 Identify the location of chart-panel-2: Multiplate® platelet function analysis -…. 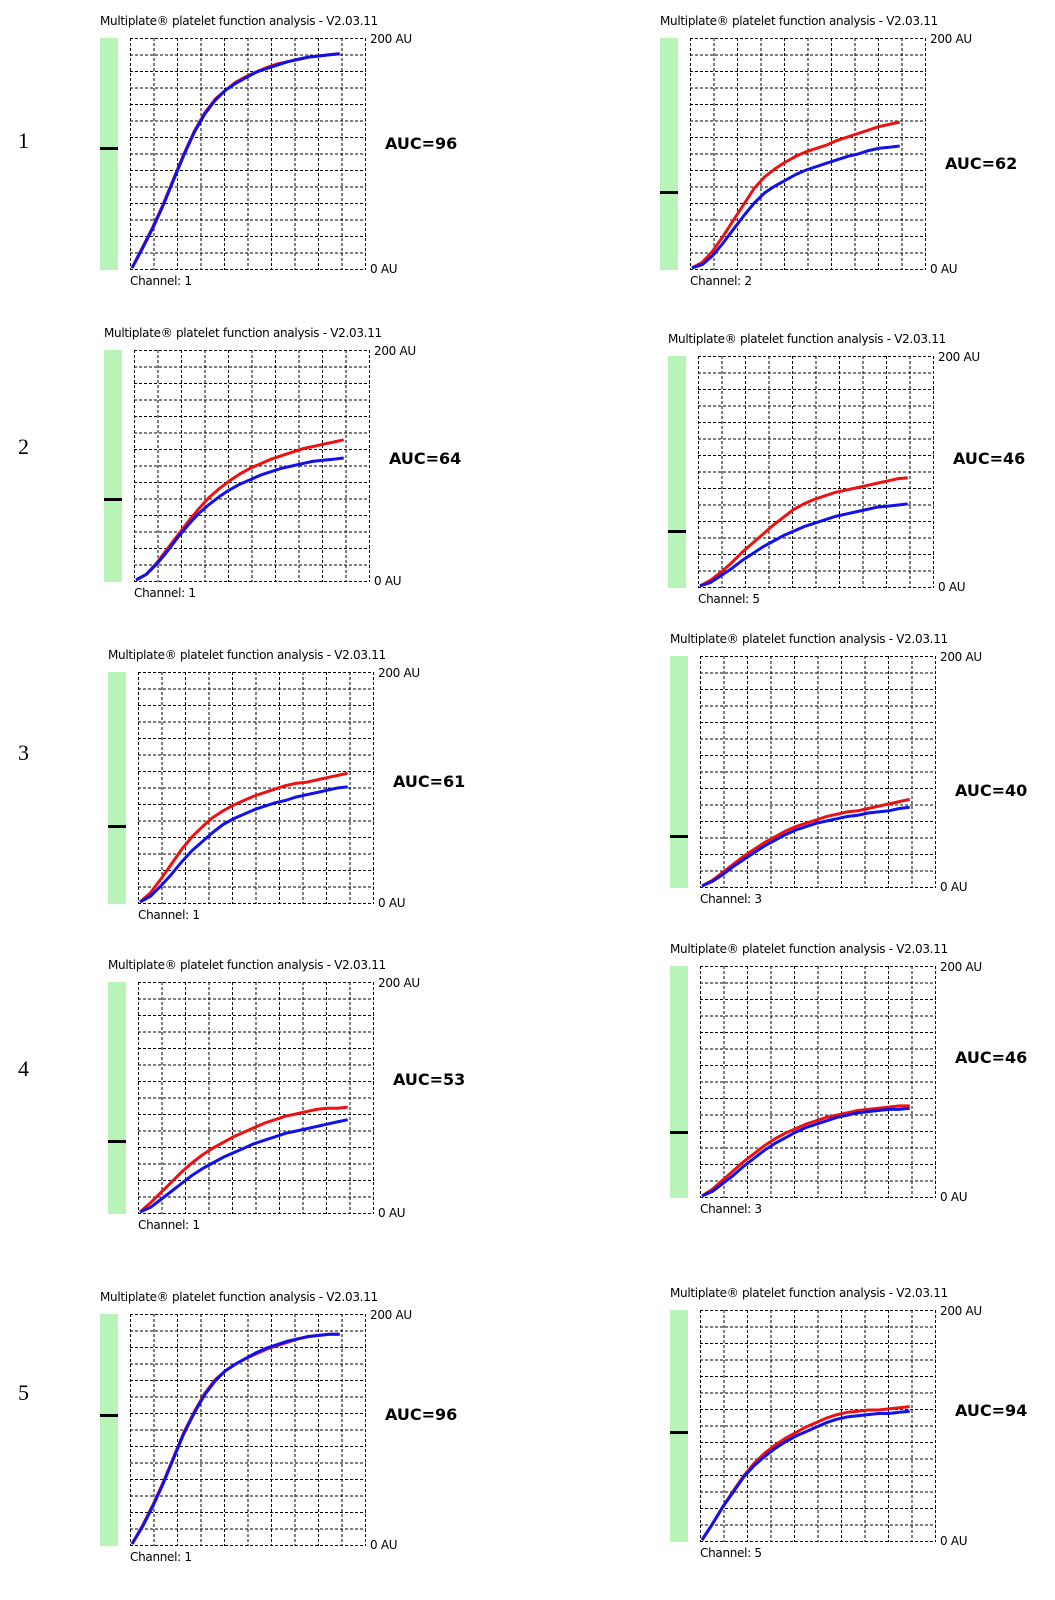
(857, 154).